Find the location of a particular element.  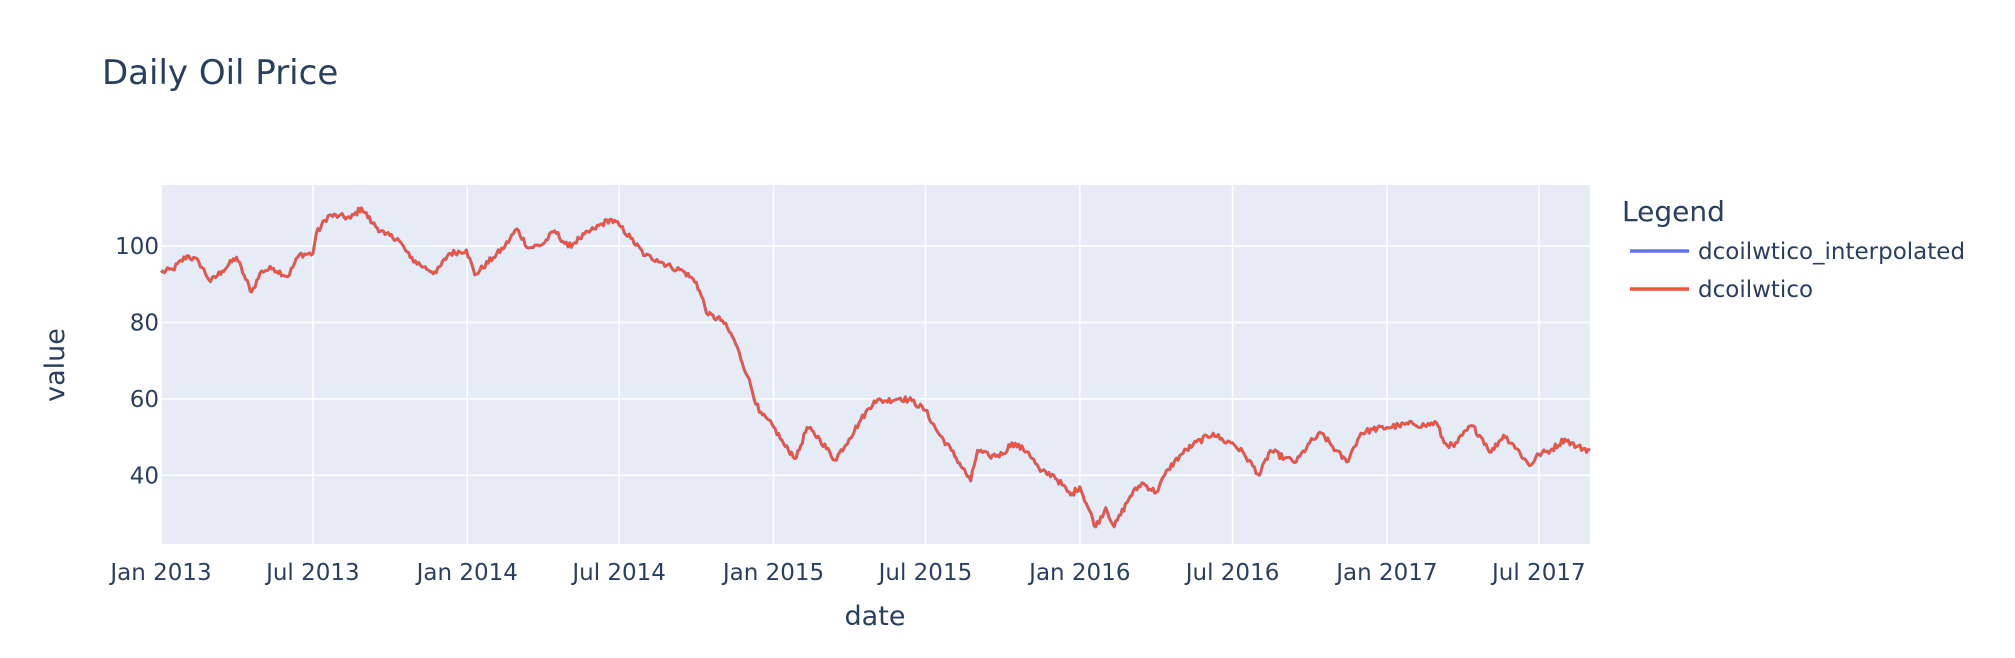

x-tick-label: Jul 2013 is located at coordinates (312, 573).